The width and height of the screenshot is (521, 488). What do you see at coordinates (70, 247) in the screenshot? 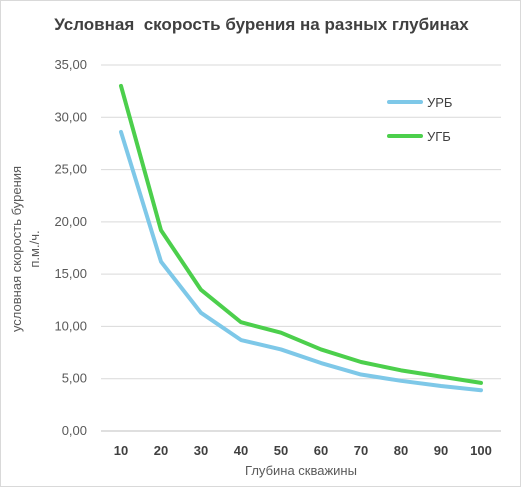
I see `y-axis-ticks: 0,00 5,00 10,00 15,00 20,00 25,00 30,00 35,00` at bounding box center [70, 247].